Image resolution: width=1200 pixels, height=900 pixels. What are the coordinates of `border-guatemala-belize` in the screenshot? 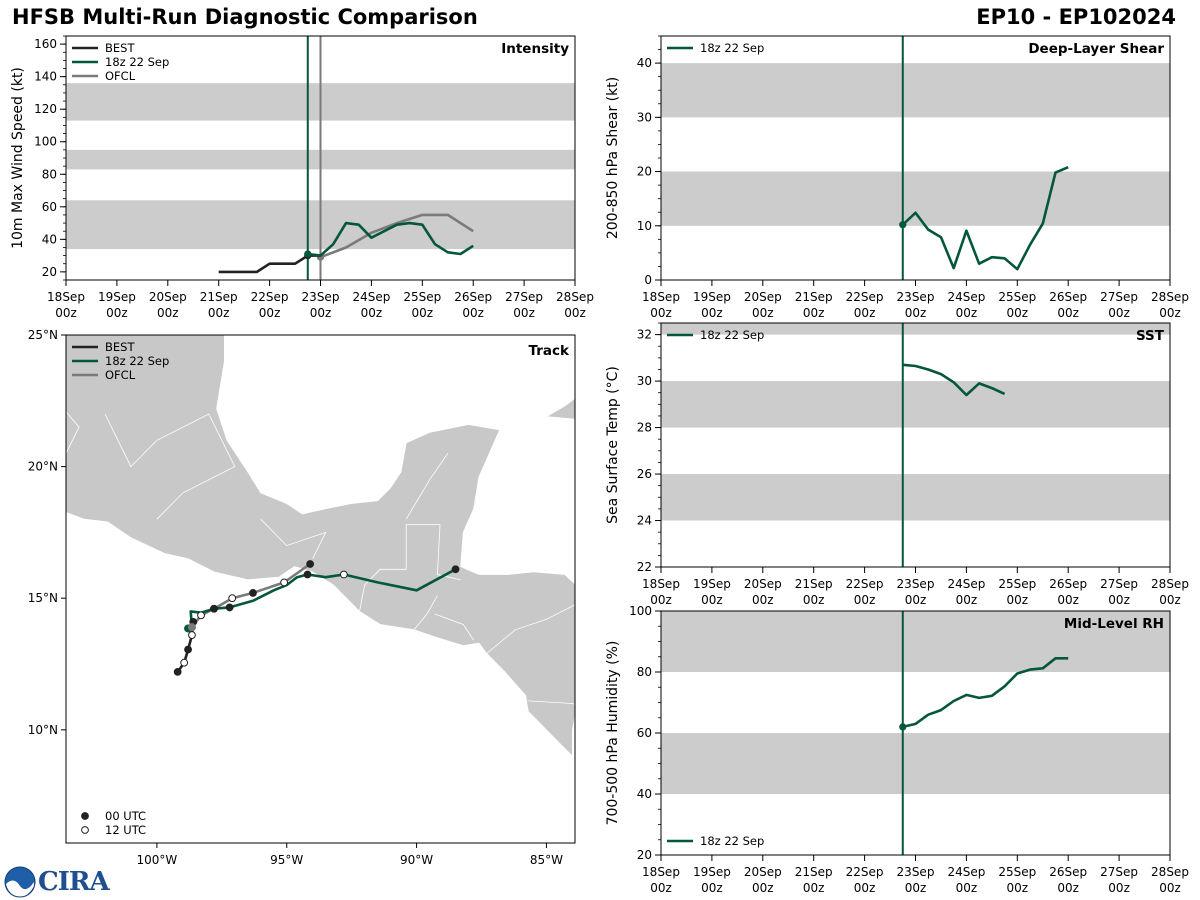 It's located at (448, 552).